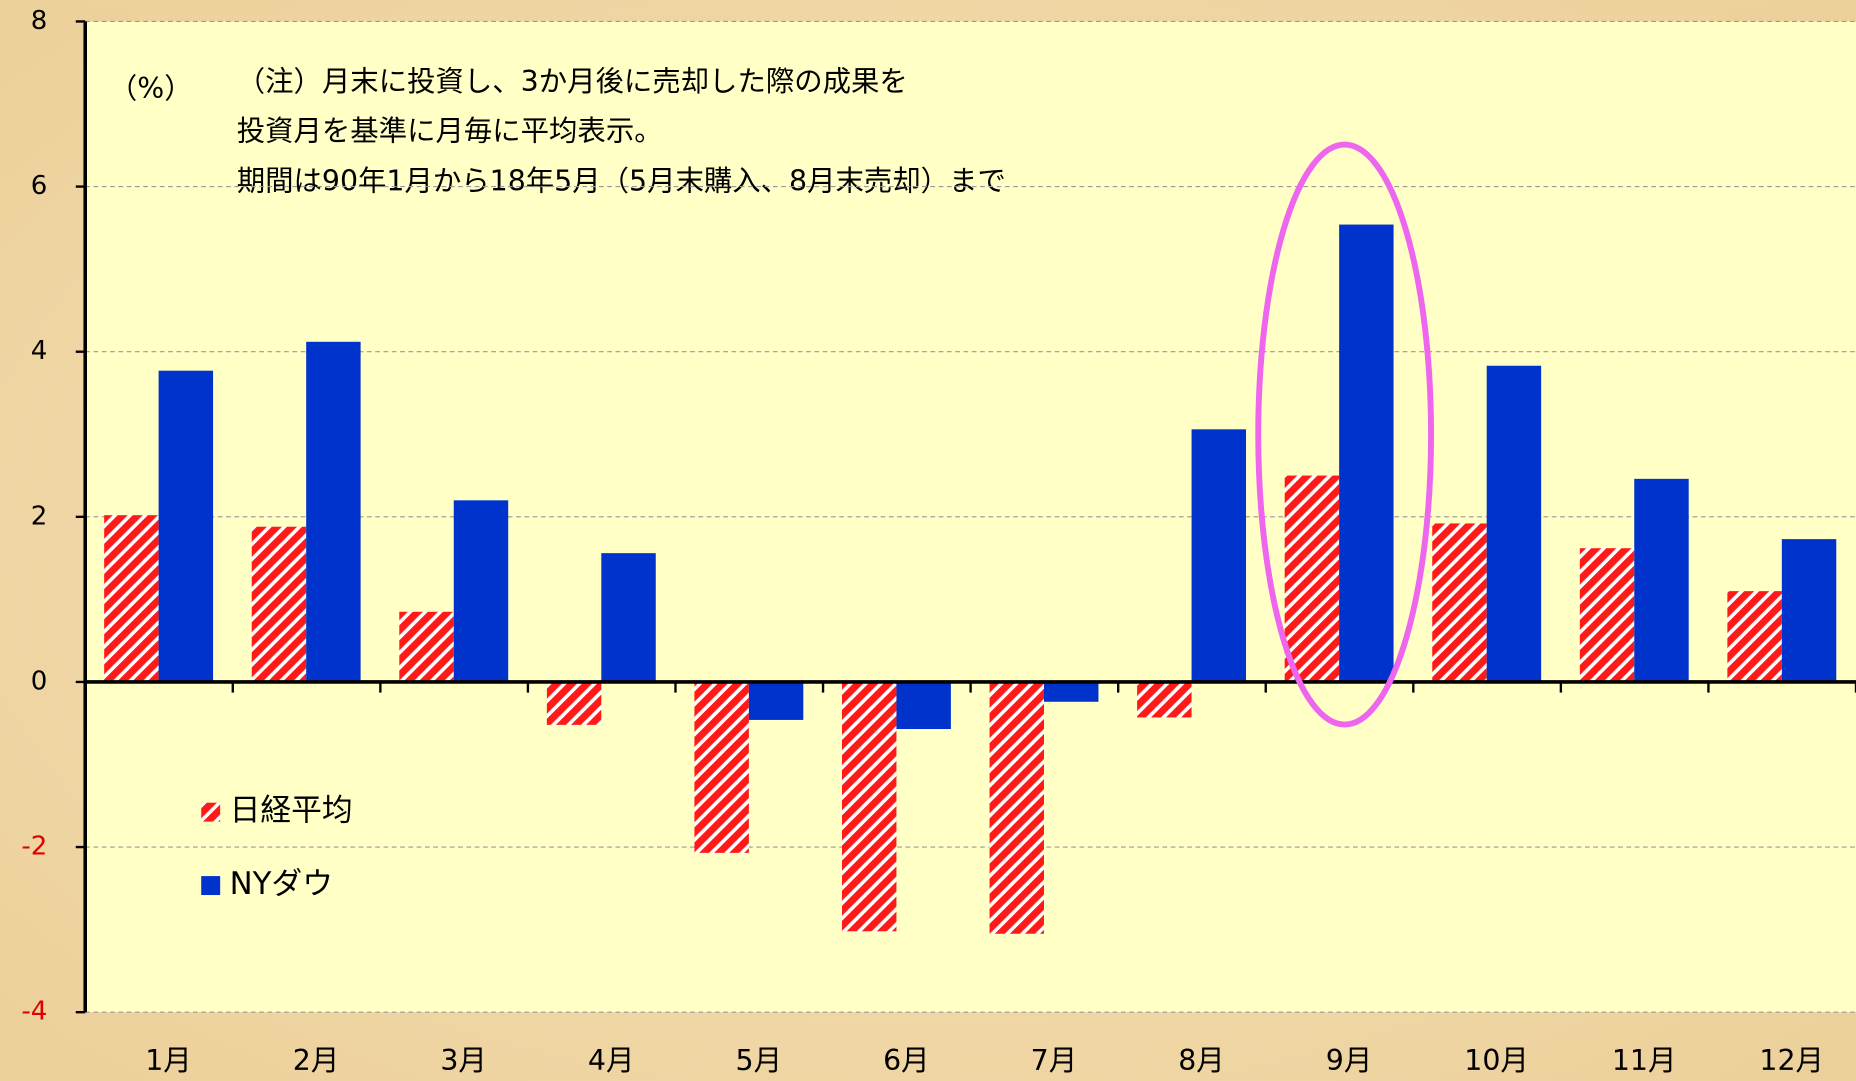  I want to click on x-tick-label: 4月, so click(611, 1060).